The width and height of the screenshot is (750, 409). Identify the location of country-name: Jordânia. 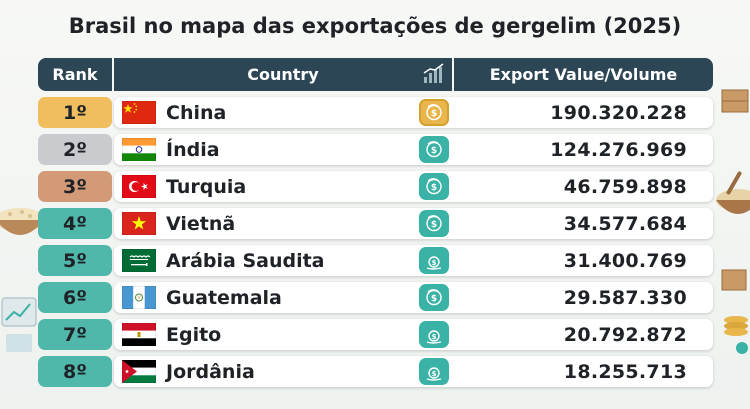
(210, 371).